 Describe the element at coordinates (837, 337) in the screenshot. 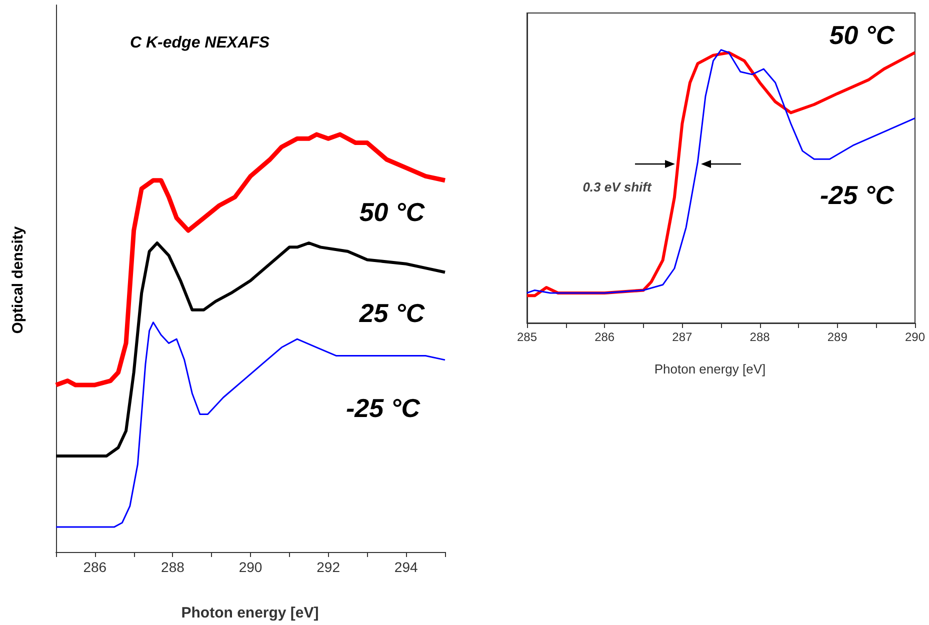

I see `x-tick-label: 289` at that location.